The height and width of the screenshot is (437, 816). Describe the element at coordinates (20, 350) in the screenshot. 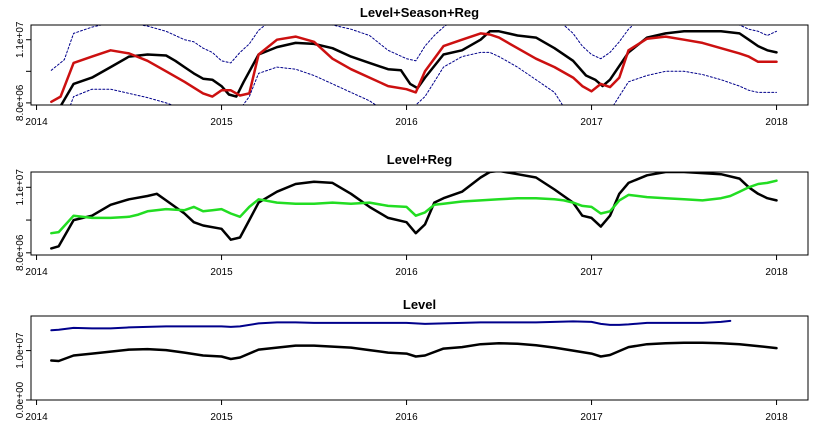

I see `y-tick-label: 1.0e+07` at that location.